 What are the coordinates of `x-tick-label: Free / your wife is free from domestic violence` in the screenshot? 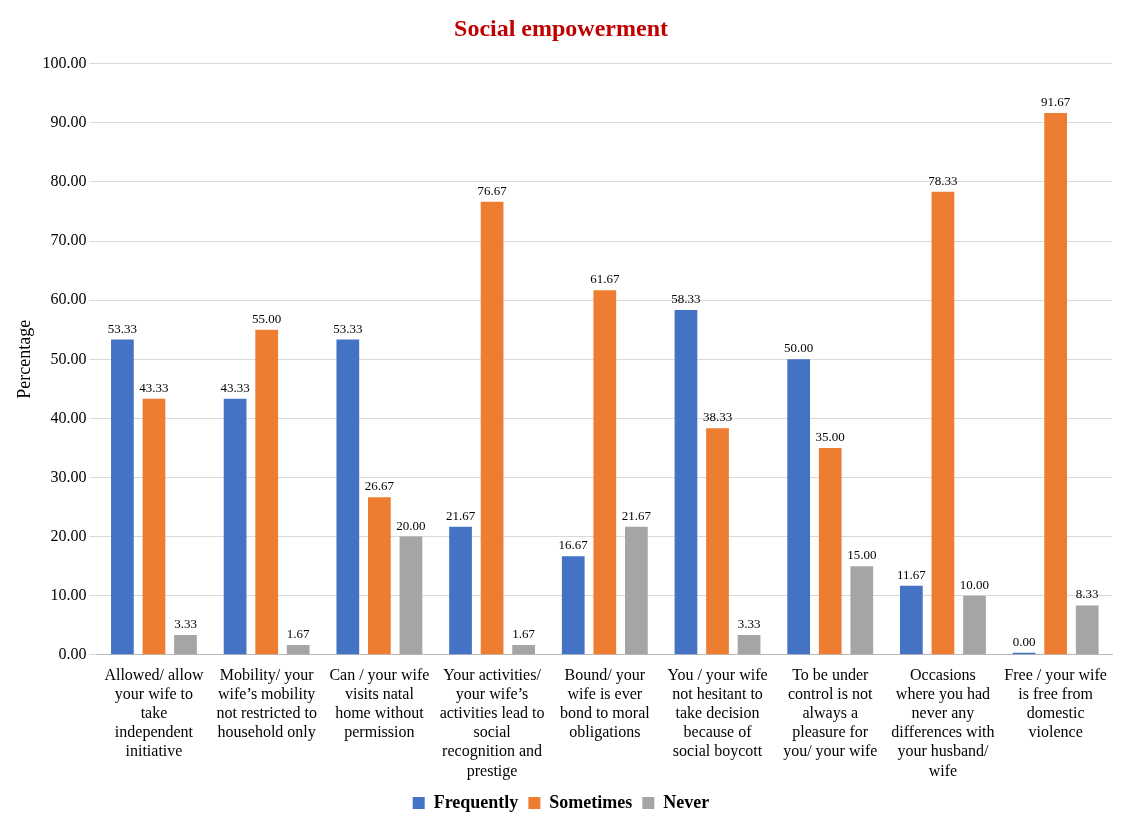 It's located at (1055, 703).